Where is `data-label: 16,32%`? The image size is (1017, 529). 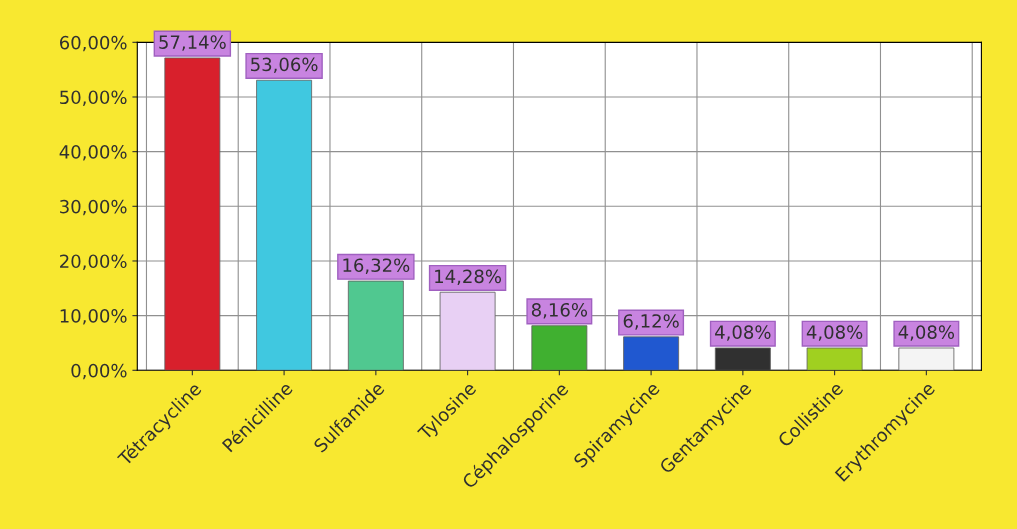 data-label: 16,32% is located at coordinates (376, 266).